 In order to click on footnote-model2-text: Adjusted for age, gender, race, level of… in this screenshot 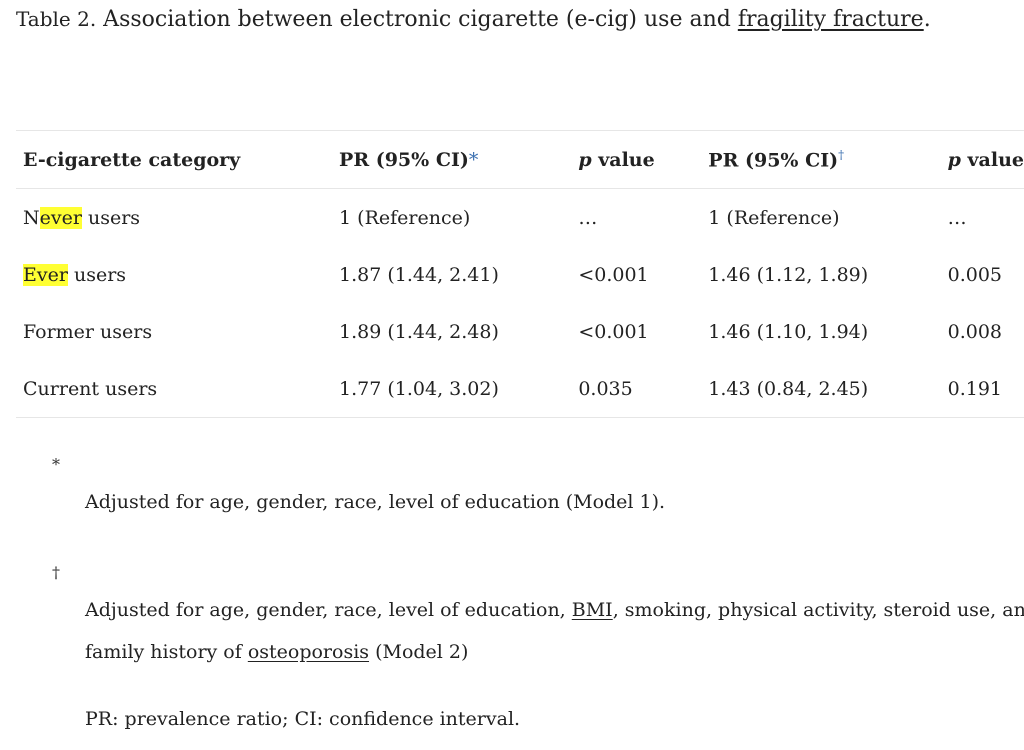, I will do `click(554, 631)`.